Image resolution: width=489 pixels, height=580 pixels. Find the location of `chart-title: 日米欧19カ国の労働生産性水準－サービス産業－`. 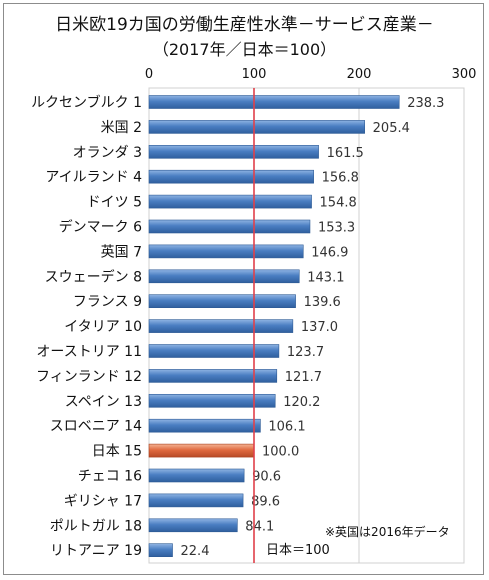

chart-title: 日米欧19カ国の労働生産性水準－サービス産業－ is located at coordinates (244, 25).